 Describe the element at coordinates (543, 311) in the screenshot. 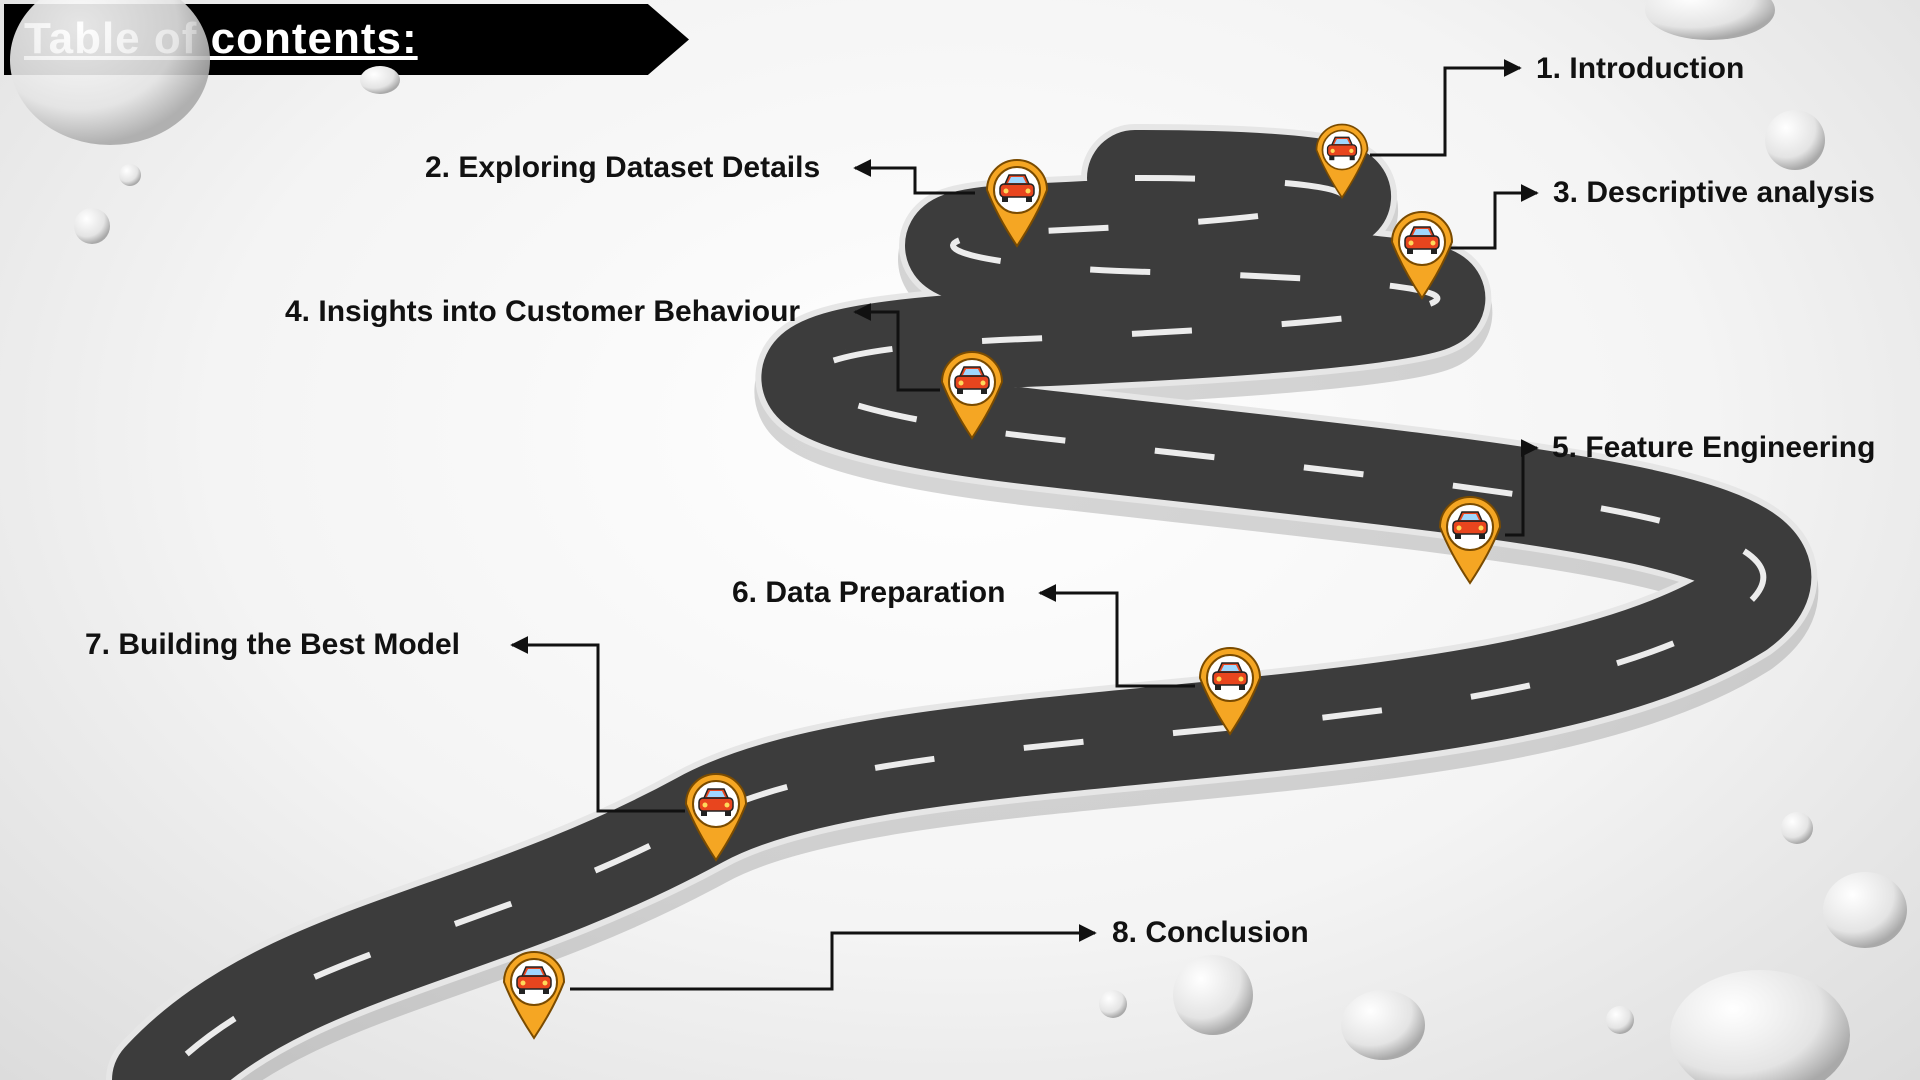

I see `toc-item-4: 4. Insights into Customer Behaviour` at that location.